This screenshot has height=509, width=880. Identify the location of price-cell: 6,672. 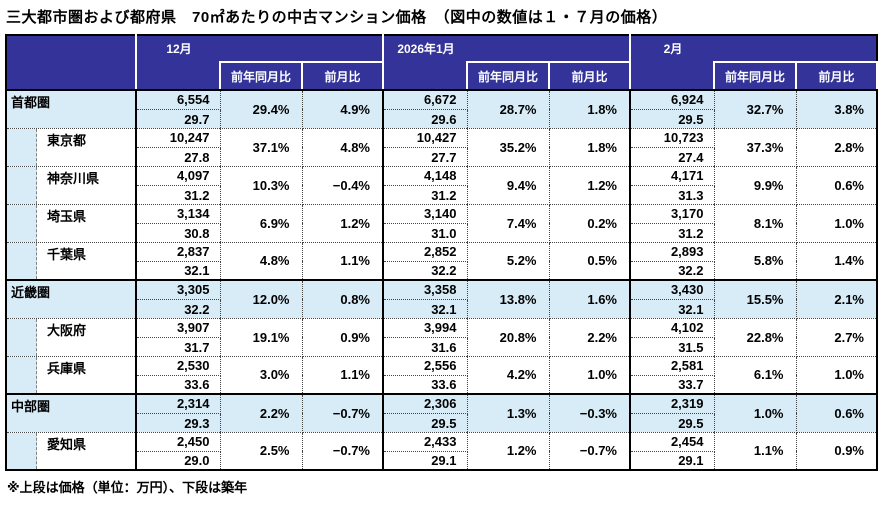
(425, 100).